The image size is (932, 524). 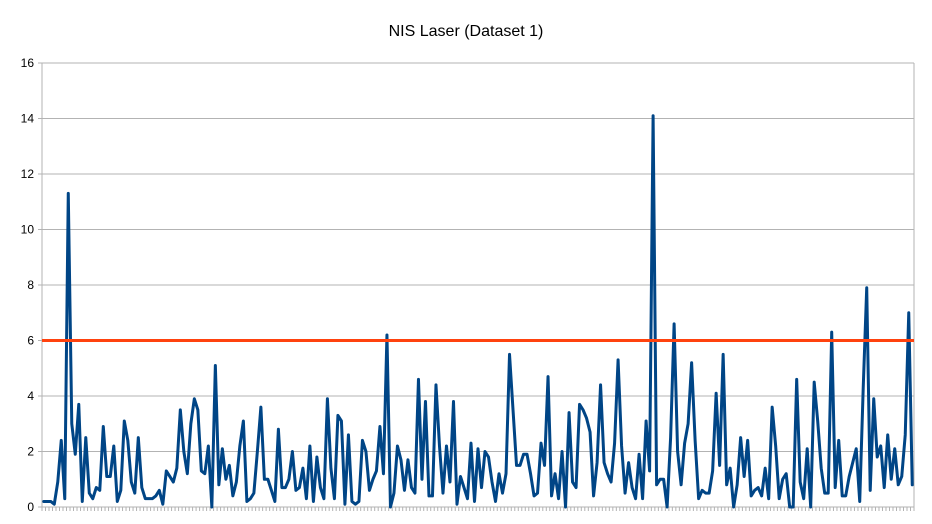 What do you see at coordinates (30, 452) in the screenshot?
I see `y-tick-label: 2` at bounding box center [30, 452].